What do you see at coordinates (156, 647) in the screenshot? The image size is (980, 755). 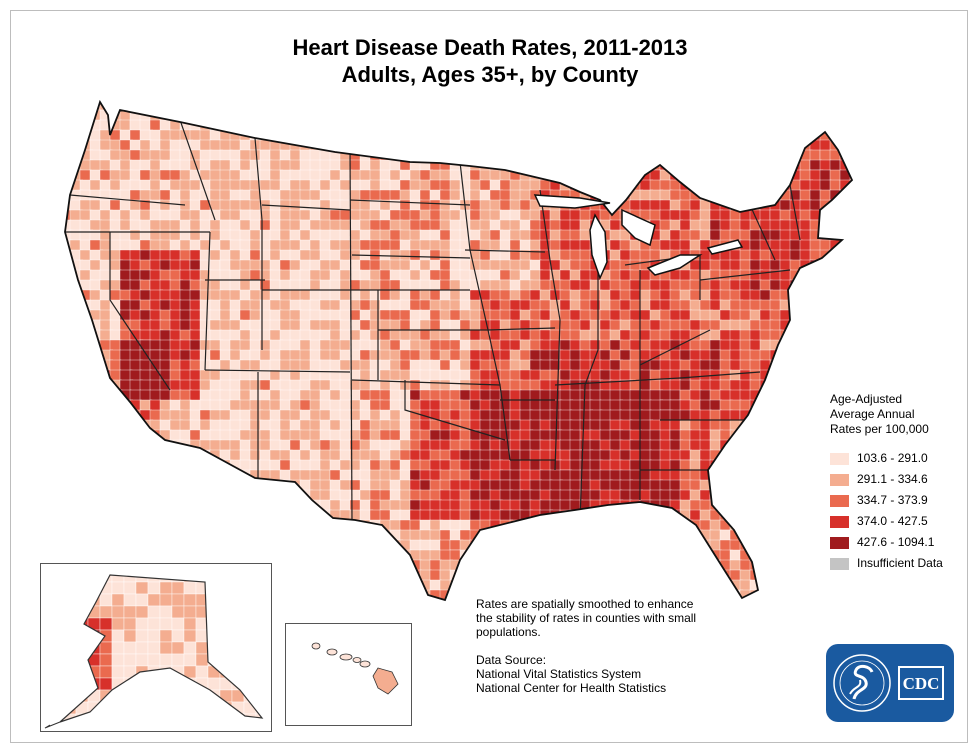 I see `alaska-inset` at bounding box center [156, 647].